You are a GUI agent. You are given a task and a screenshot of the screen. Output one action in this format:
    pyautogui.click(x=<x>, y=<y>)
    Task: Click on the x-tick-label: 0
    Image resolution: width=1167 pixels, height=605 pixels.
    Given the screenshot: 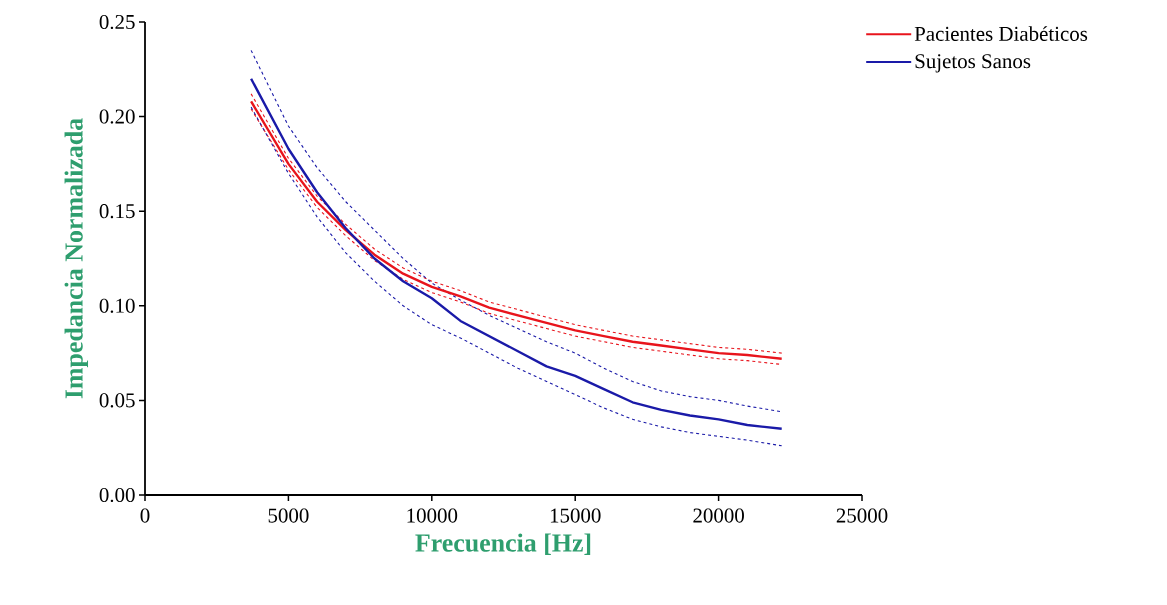 What is the action you would take?
    pyautogui.click(x=145, y=515)
    